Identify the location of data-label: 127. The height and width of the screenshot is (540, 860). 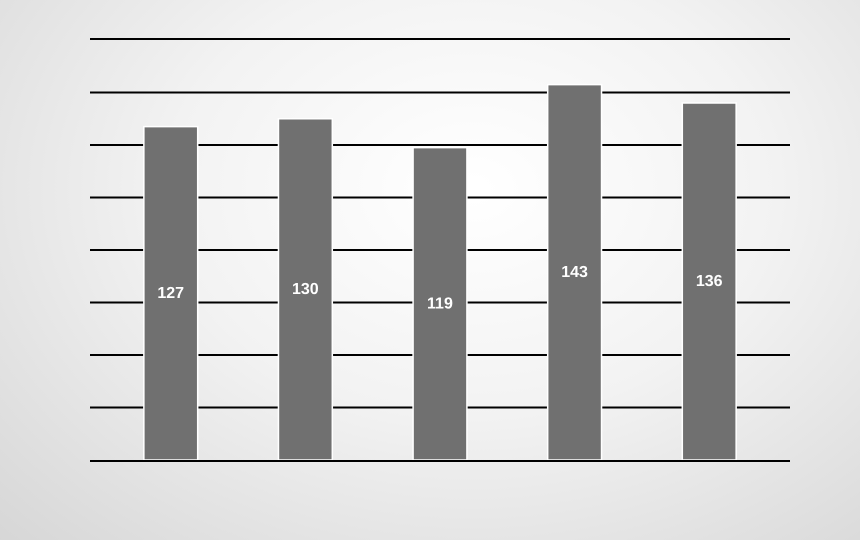
(170, 293).